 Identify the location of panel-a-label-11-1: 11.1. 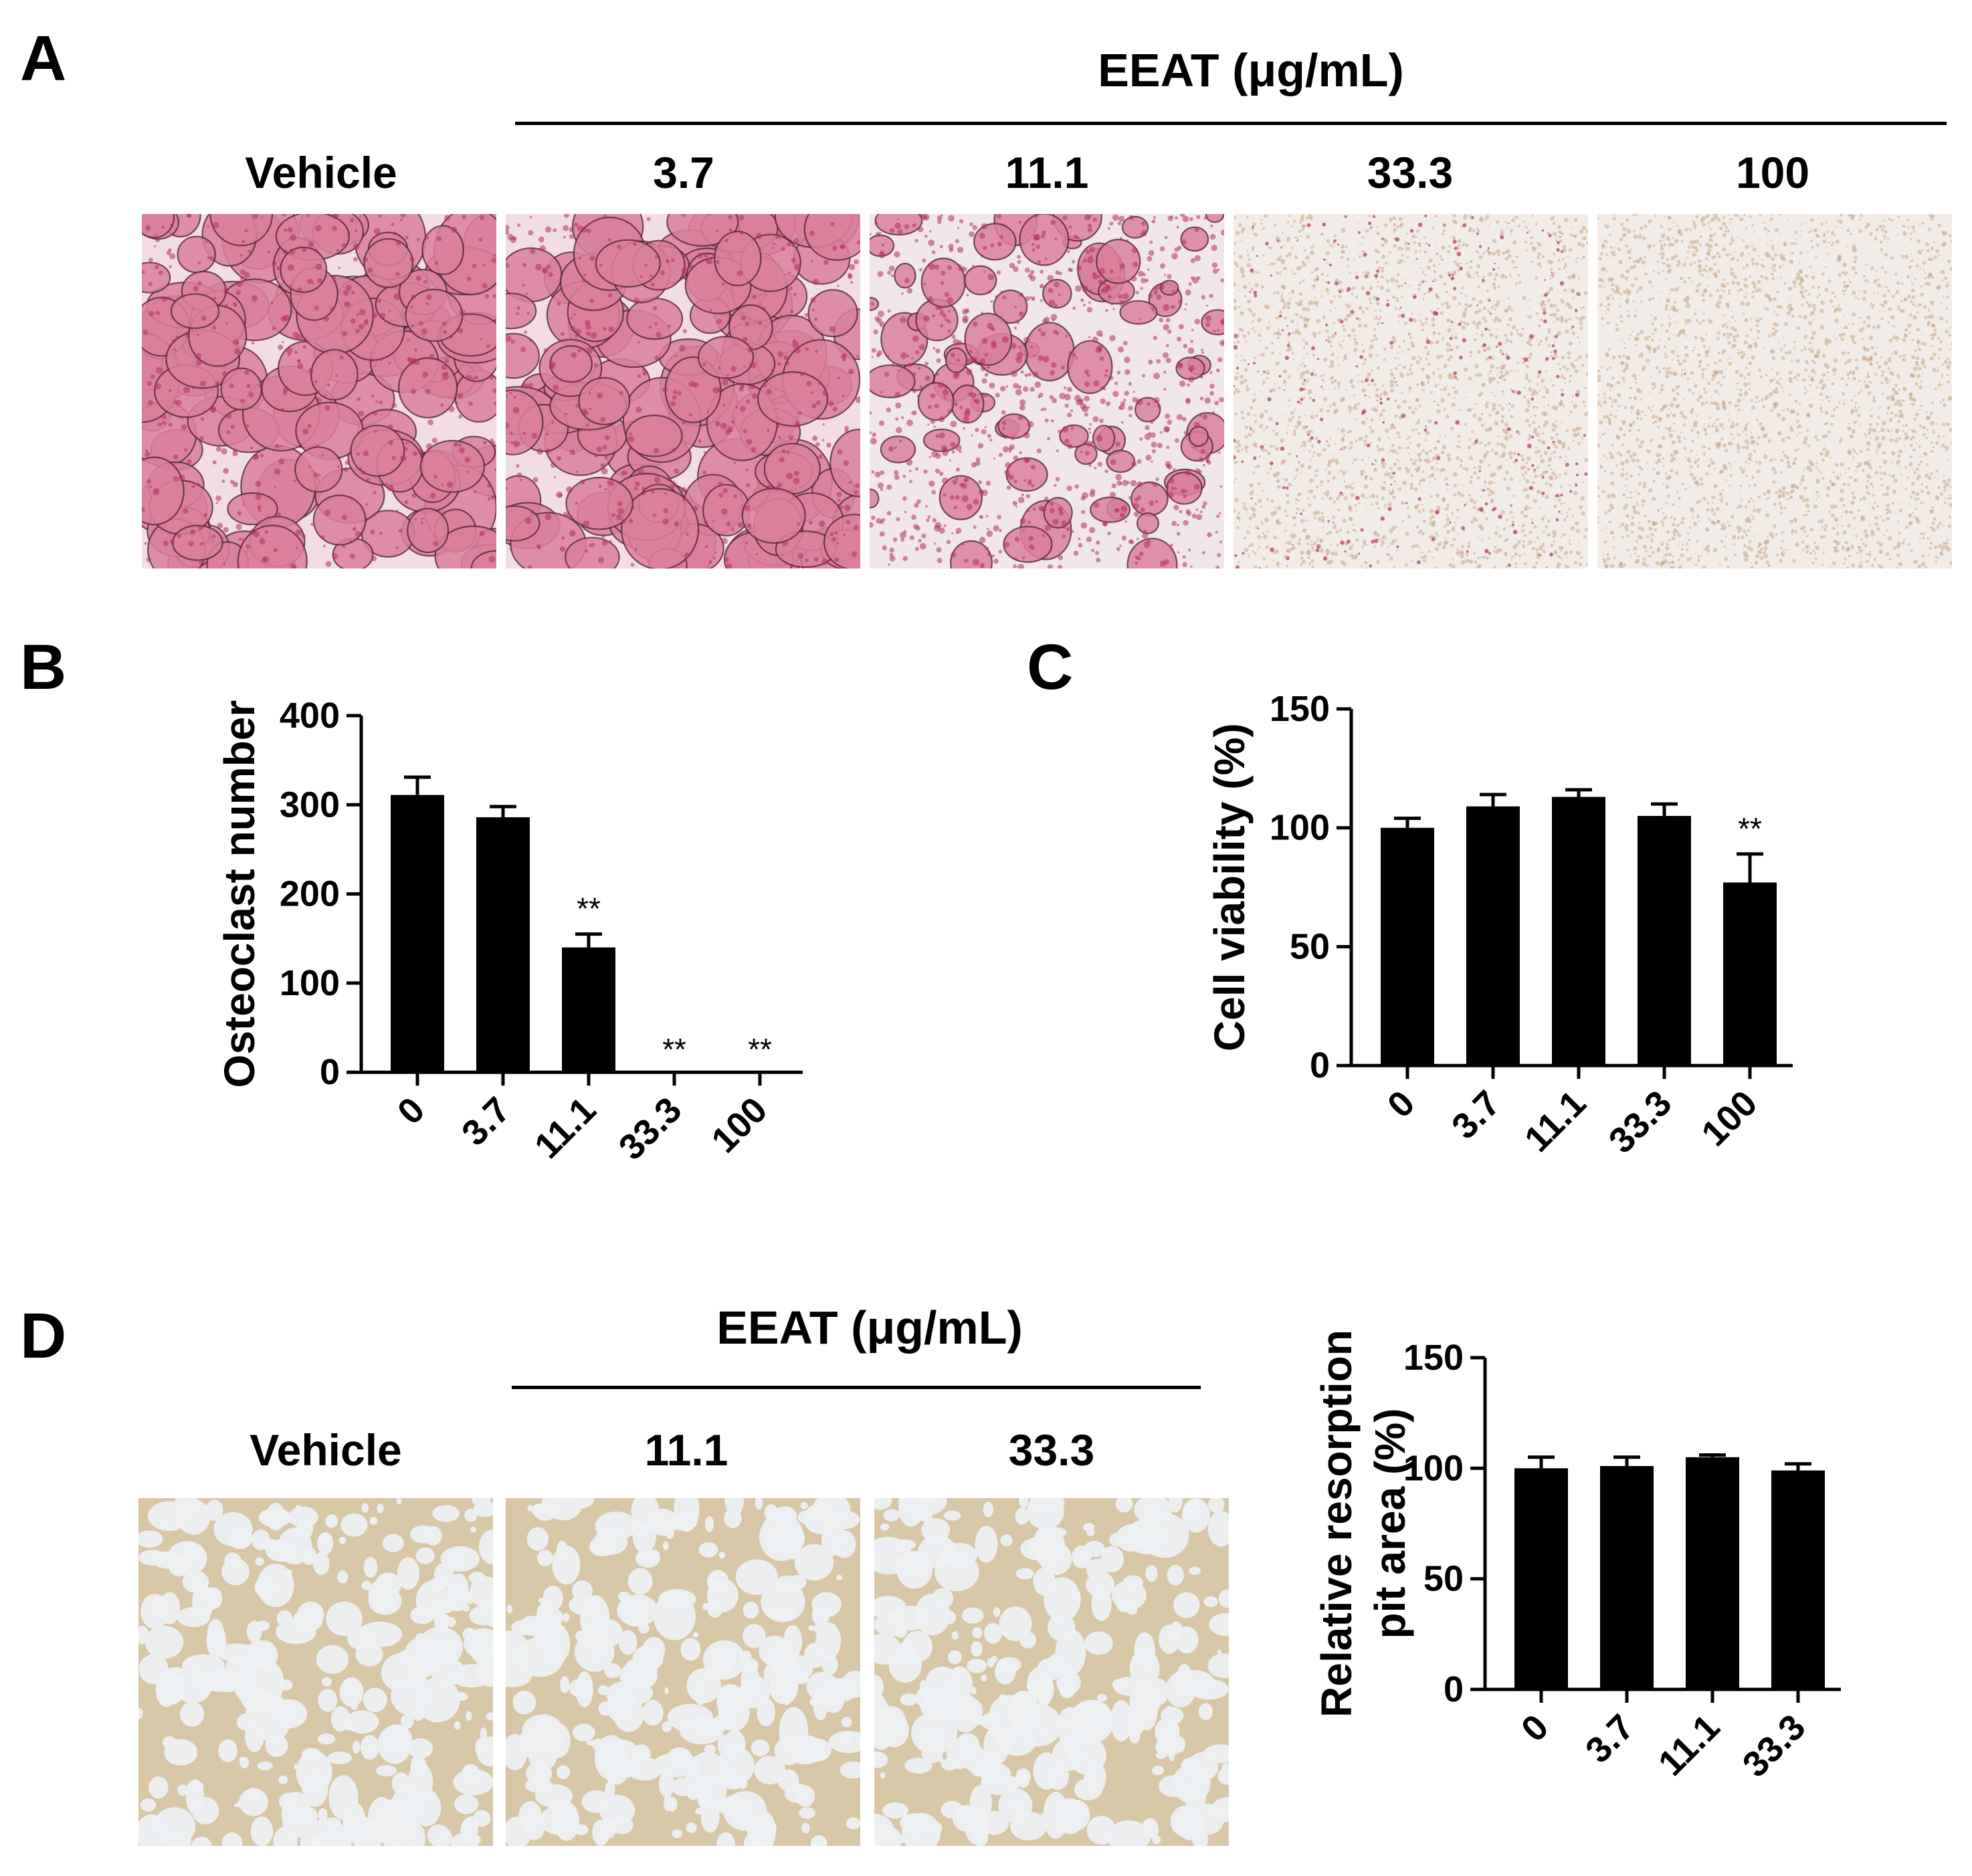
(1047, 173).